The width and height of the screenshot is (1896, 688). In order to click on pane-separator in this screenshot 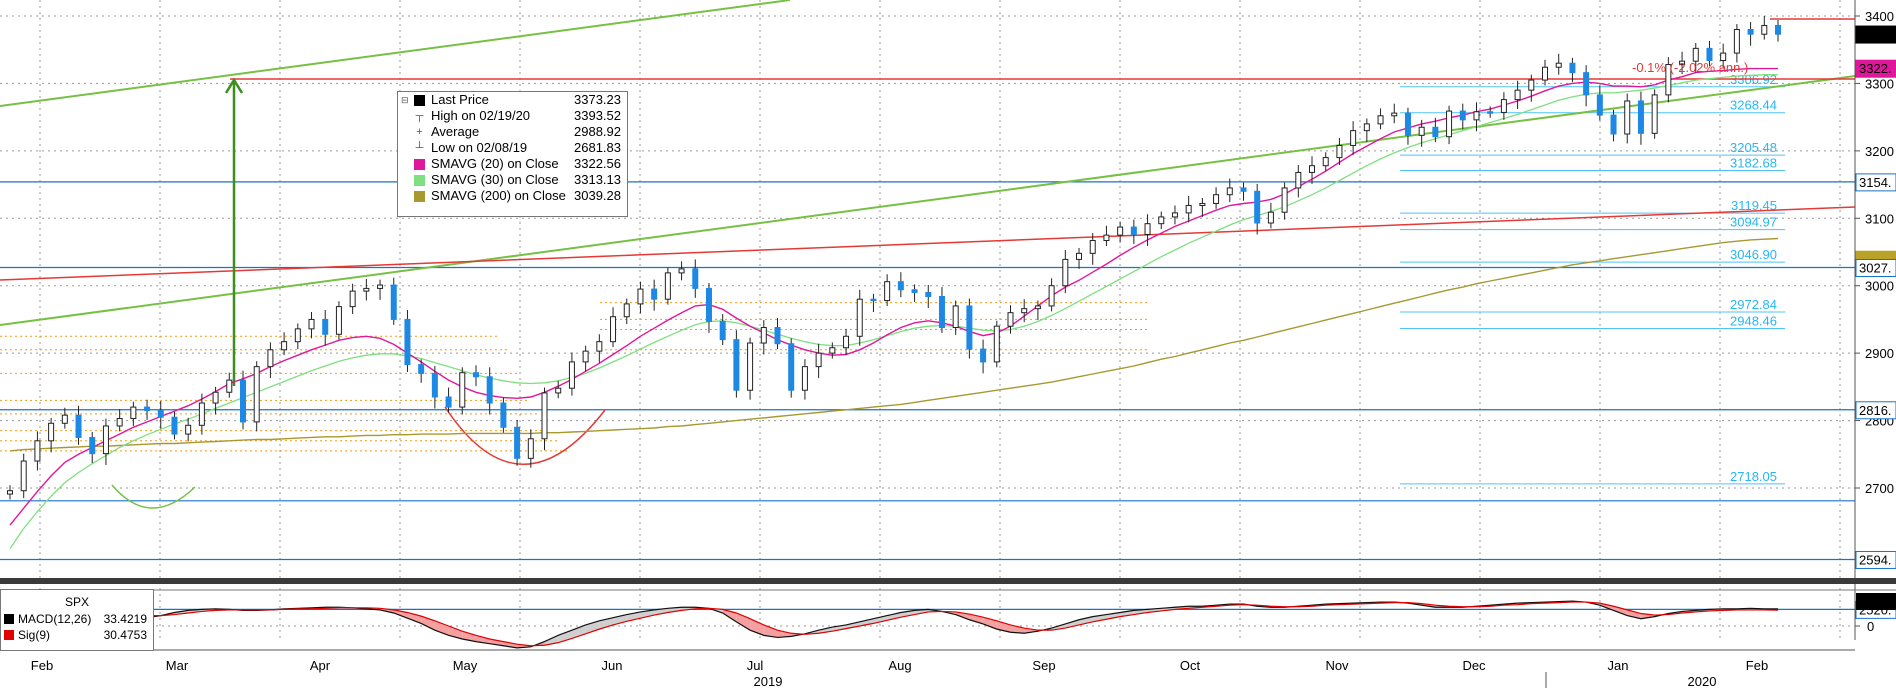, I will do `click(948, 584)`.